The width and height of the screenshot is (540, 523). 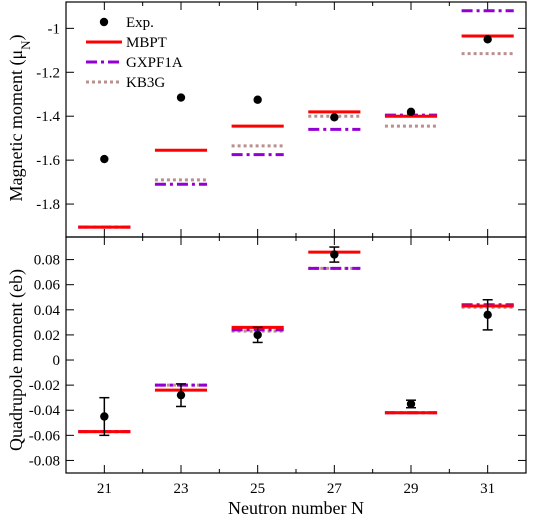 What do you see at coordinates (16, 360) in the screenshot?
I see `quadrupole-moment-axis-title: Quadrupole moment (eb)` at bounding box center [16, 360].